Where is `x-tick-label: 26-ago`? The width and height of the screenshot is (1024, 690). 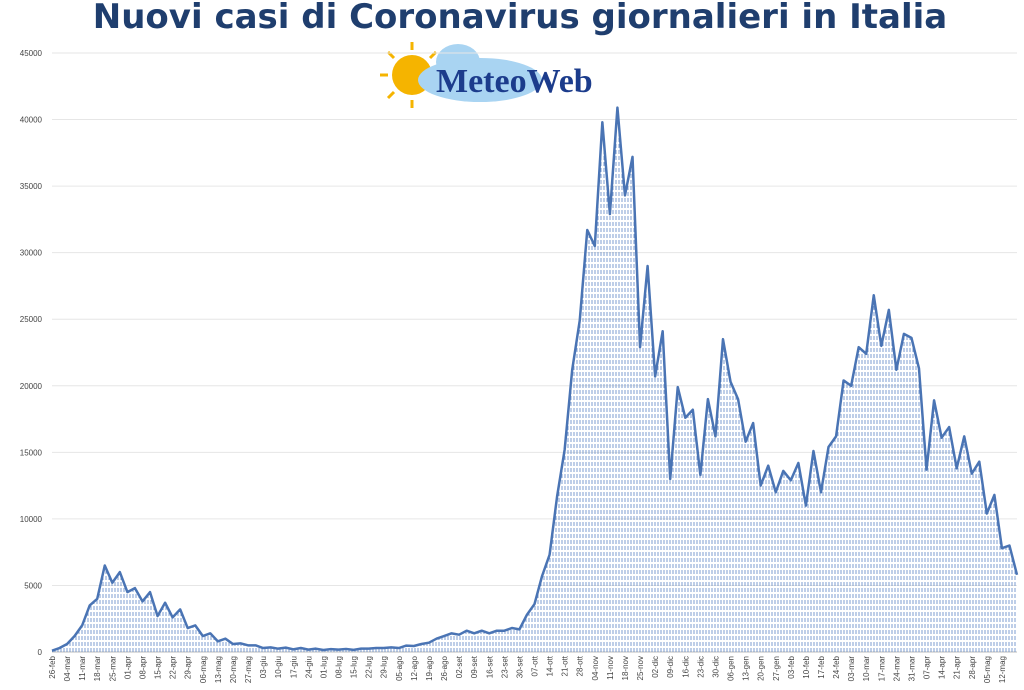 x-tick-label: 26-ago is located at coordinates (444, 667).